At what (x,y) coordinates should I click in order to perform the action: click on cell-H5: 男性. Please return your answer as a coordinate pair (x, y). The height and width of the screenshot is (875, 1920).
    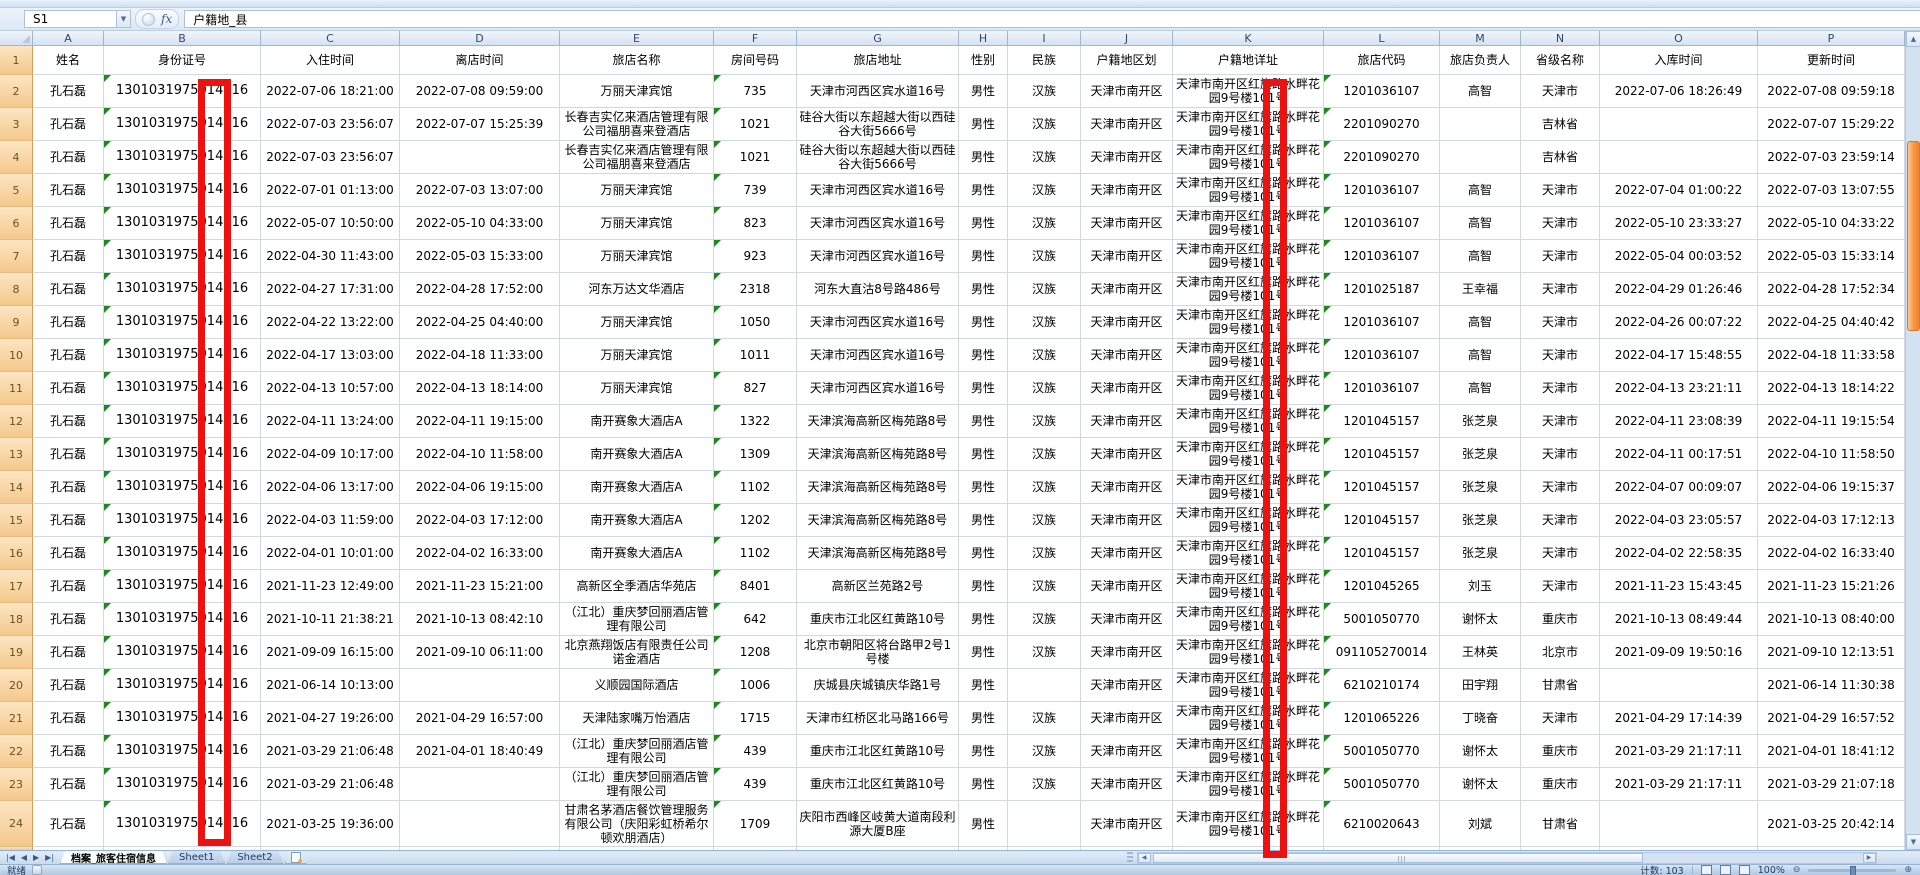
    Looking at the image, I should click on (983, 190).